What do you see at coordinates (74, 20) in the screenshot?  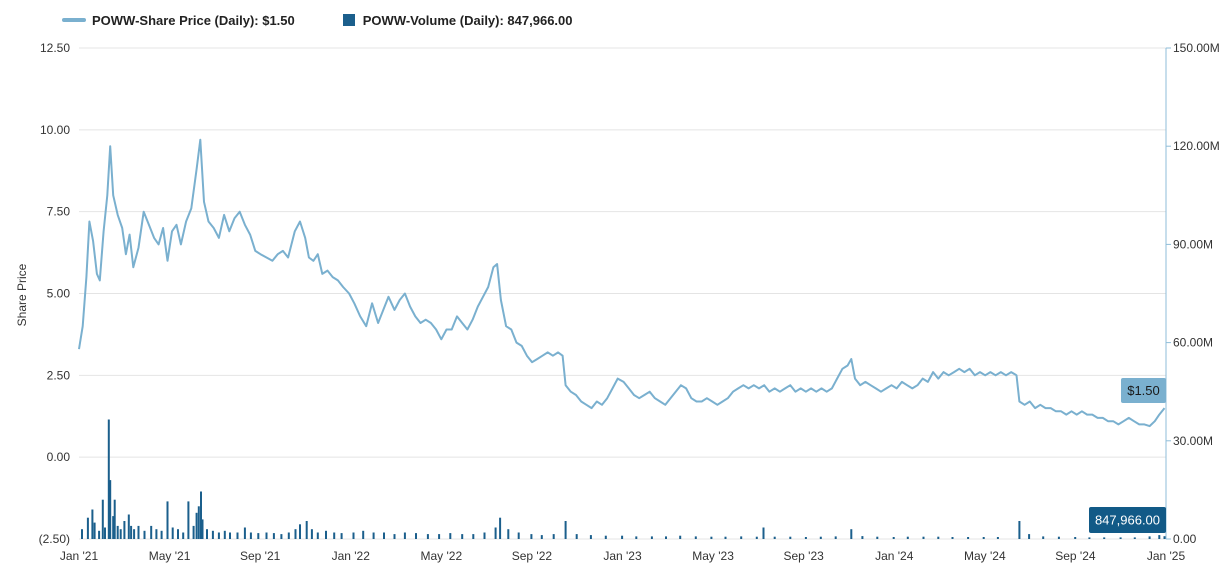 I see `price-line-swatch` at bounding box center [74, 20].